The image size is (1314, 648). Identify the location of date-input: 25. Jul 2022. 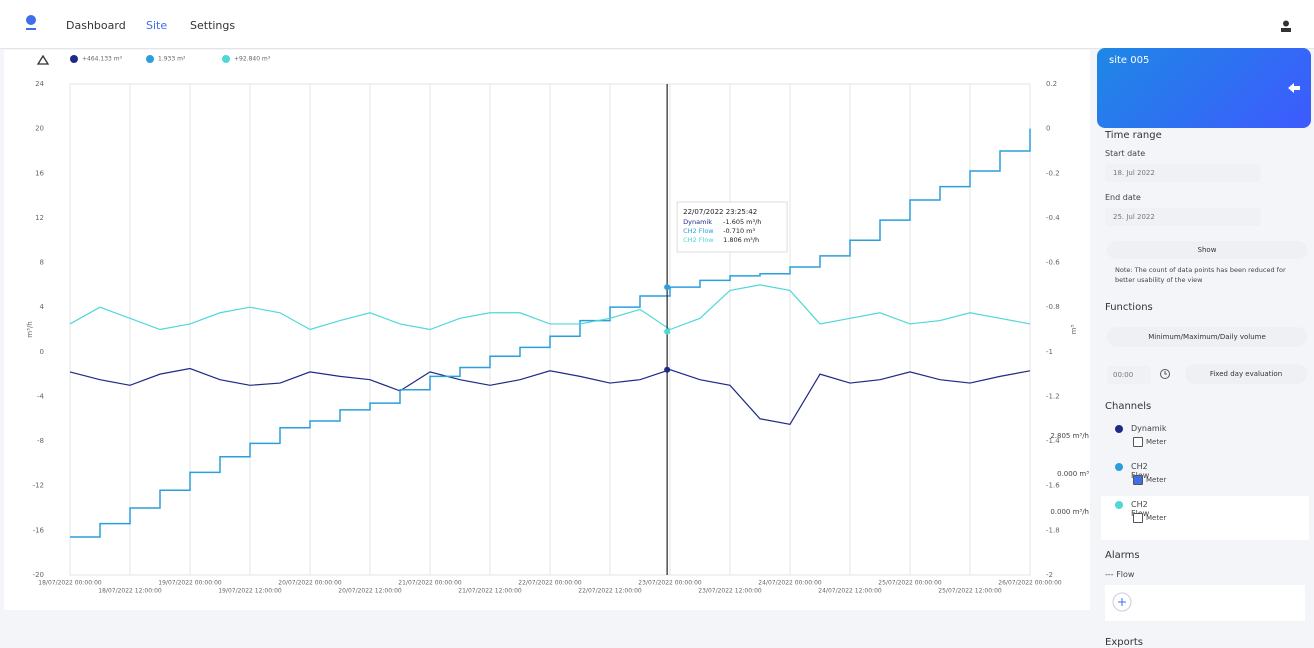
(1183, 217).